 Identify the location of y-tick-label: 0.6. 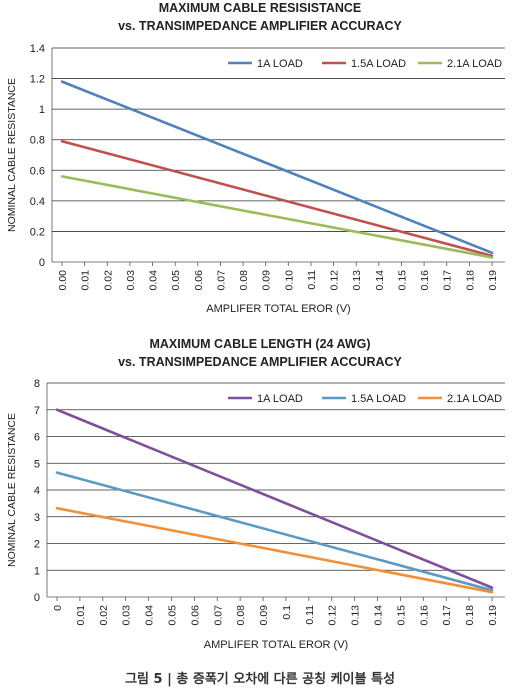
(37, 171).